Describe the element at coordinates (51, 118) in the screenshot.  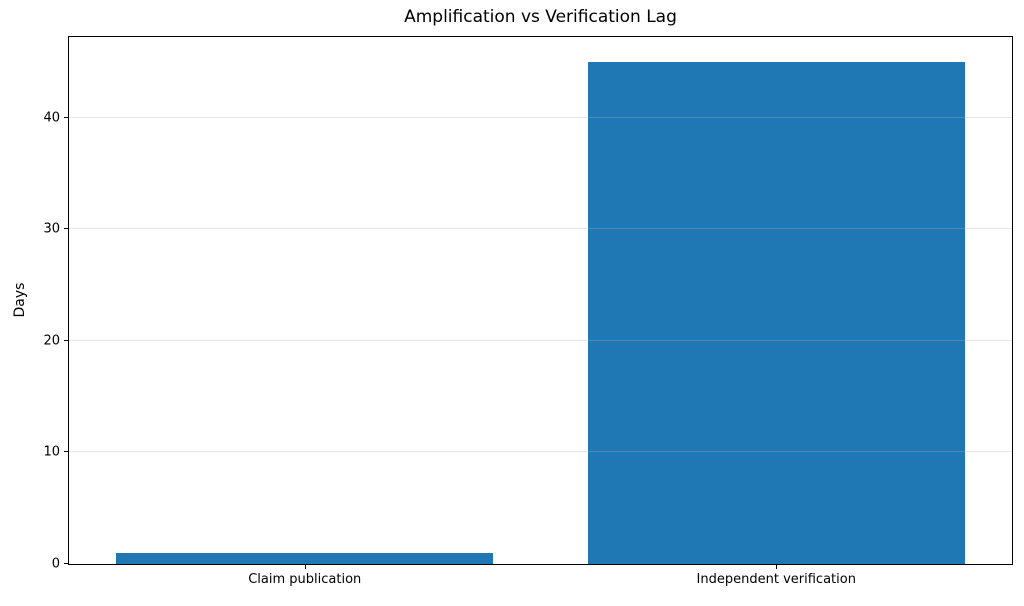
I see `y-tick-label: 40` at that location.